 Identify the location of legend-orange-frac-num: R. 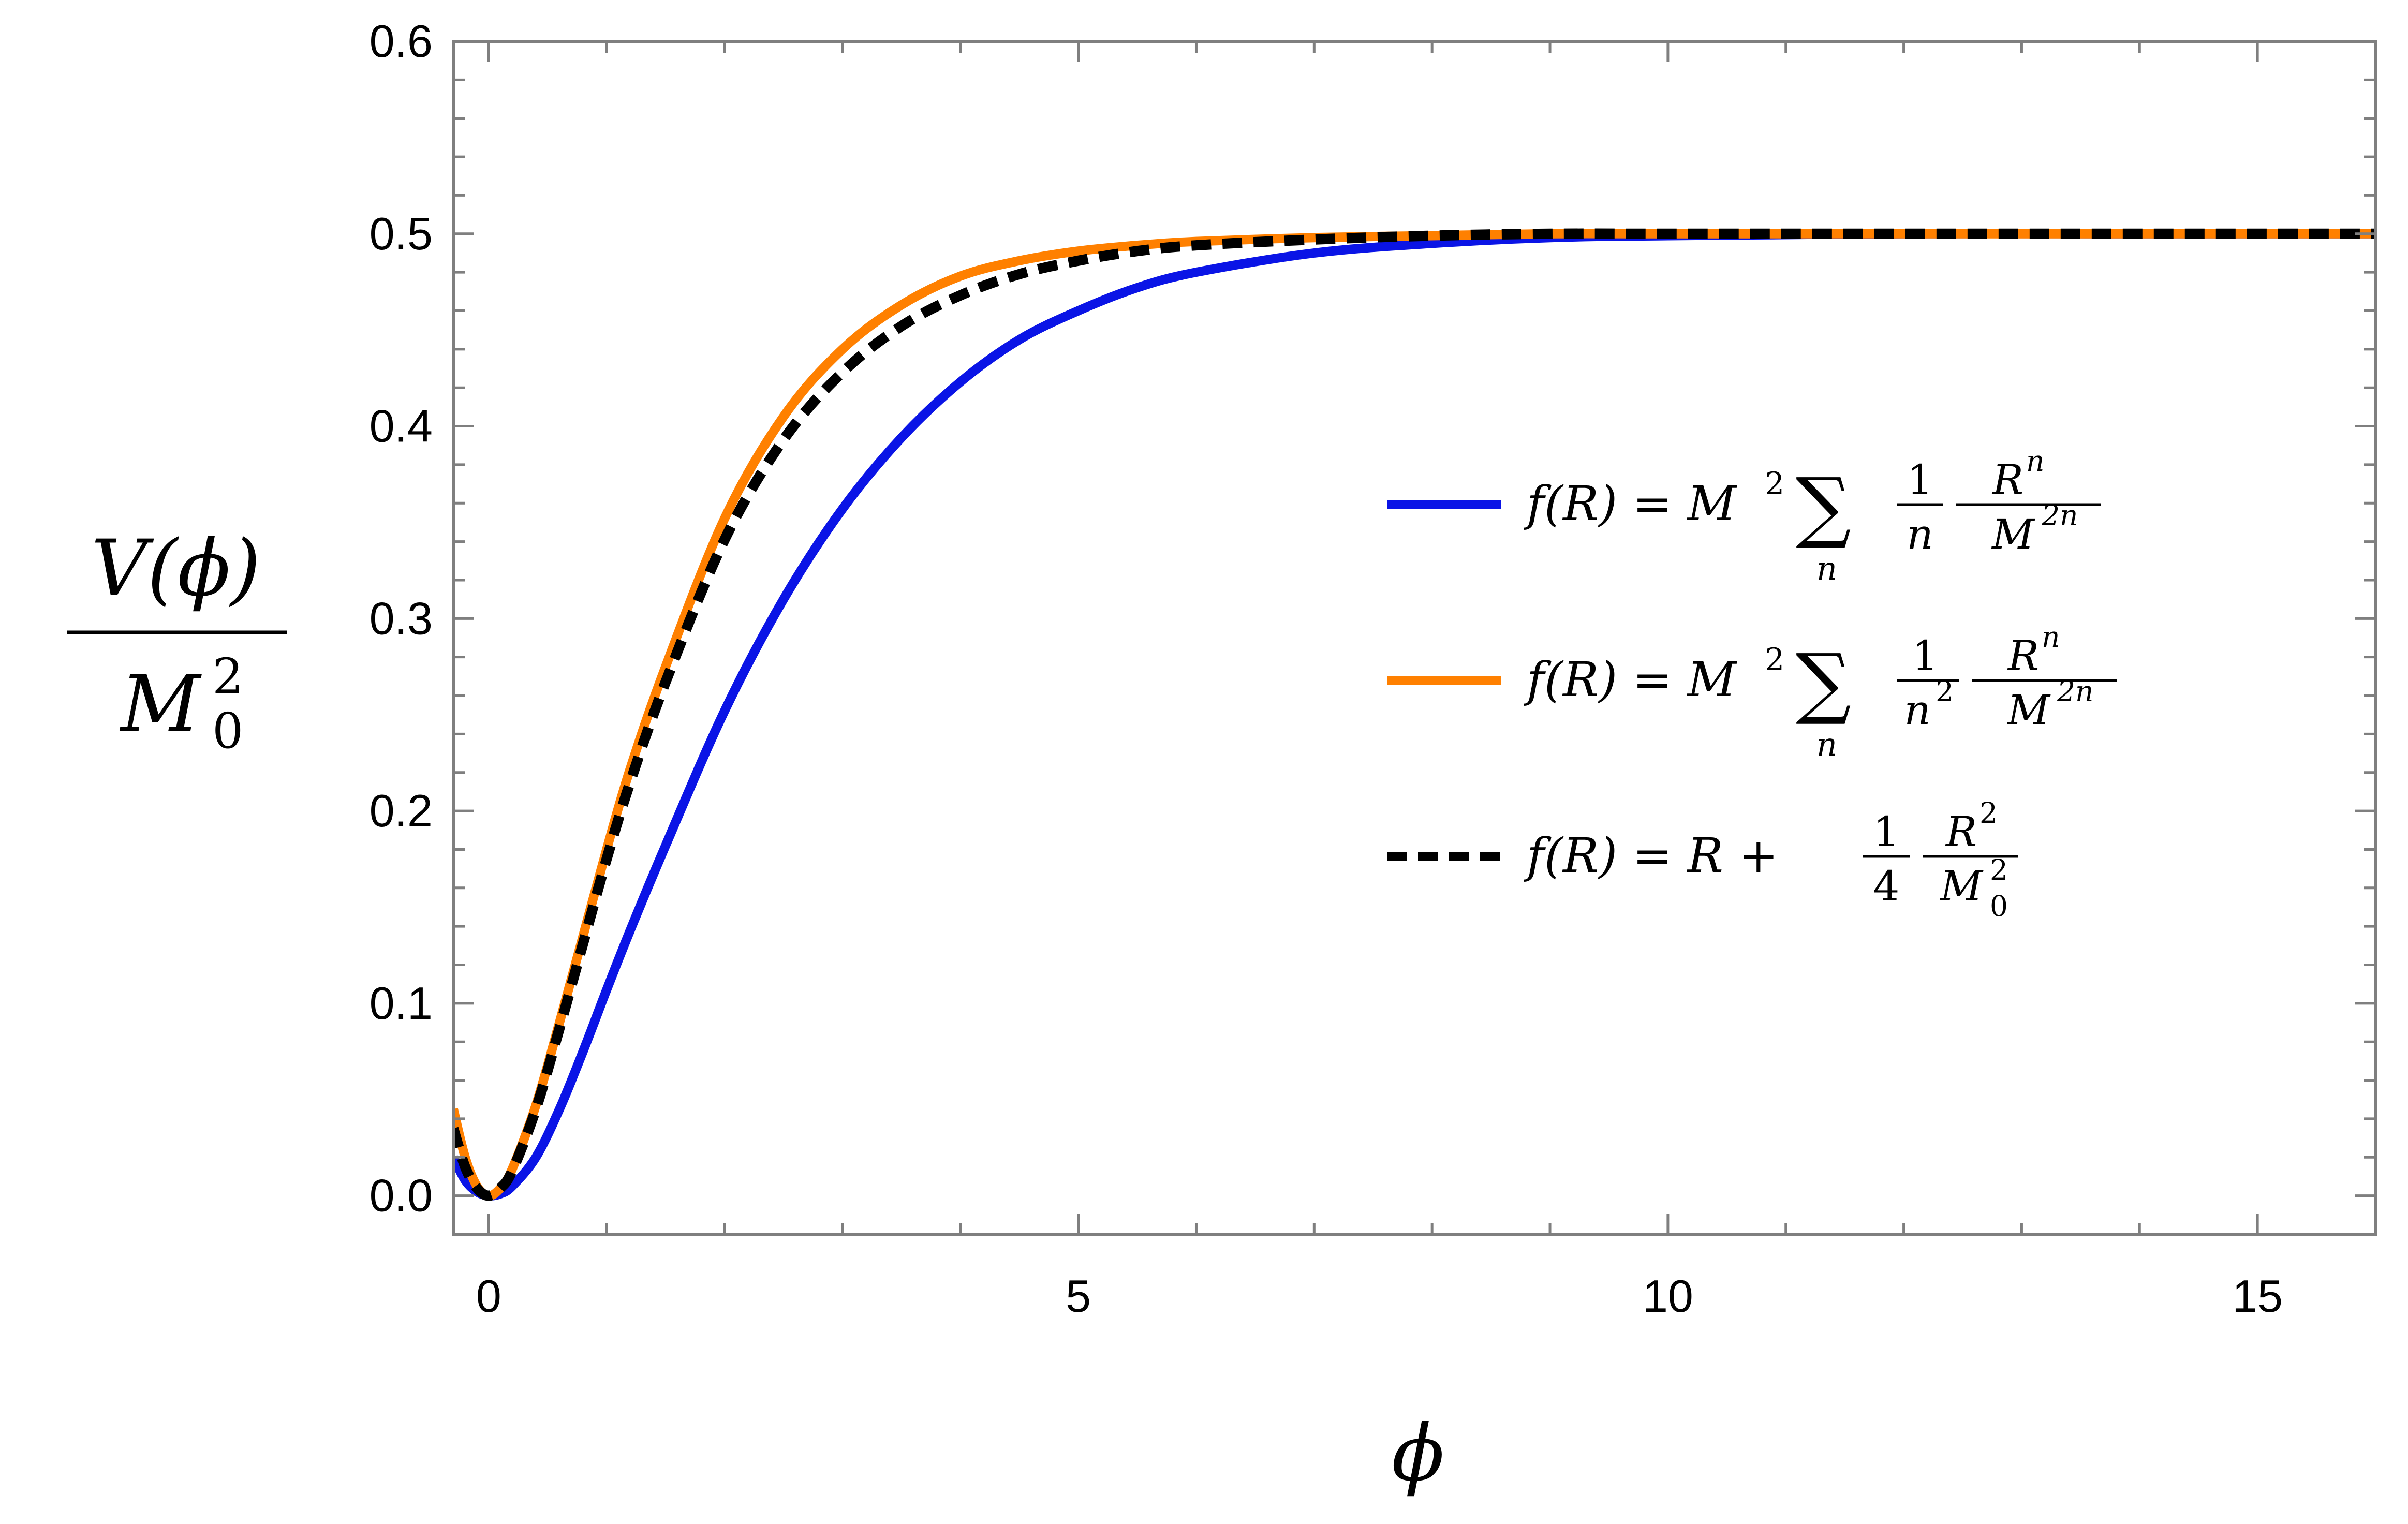
(2023, 656).